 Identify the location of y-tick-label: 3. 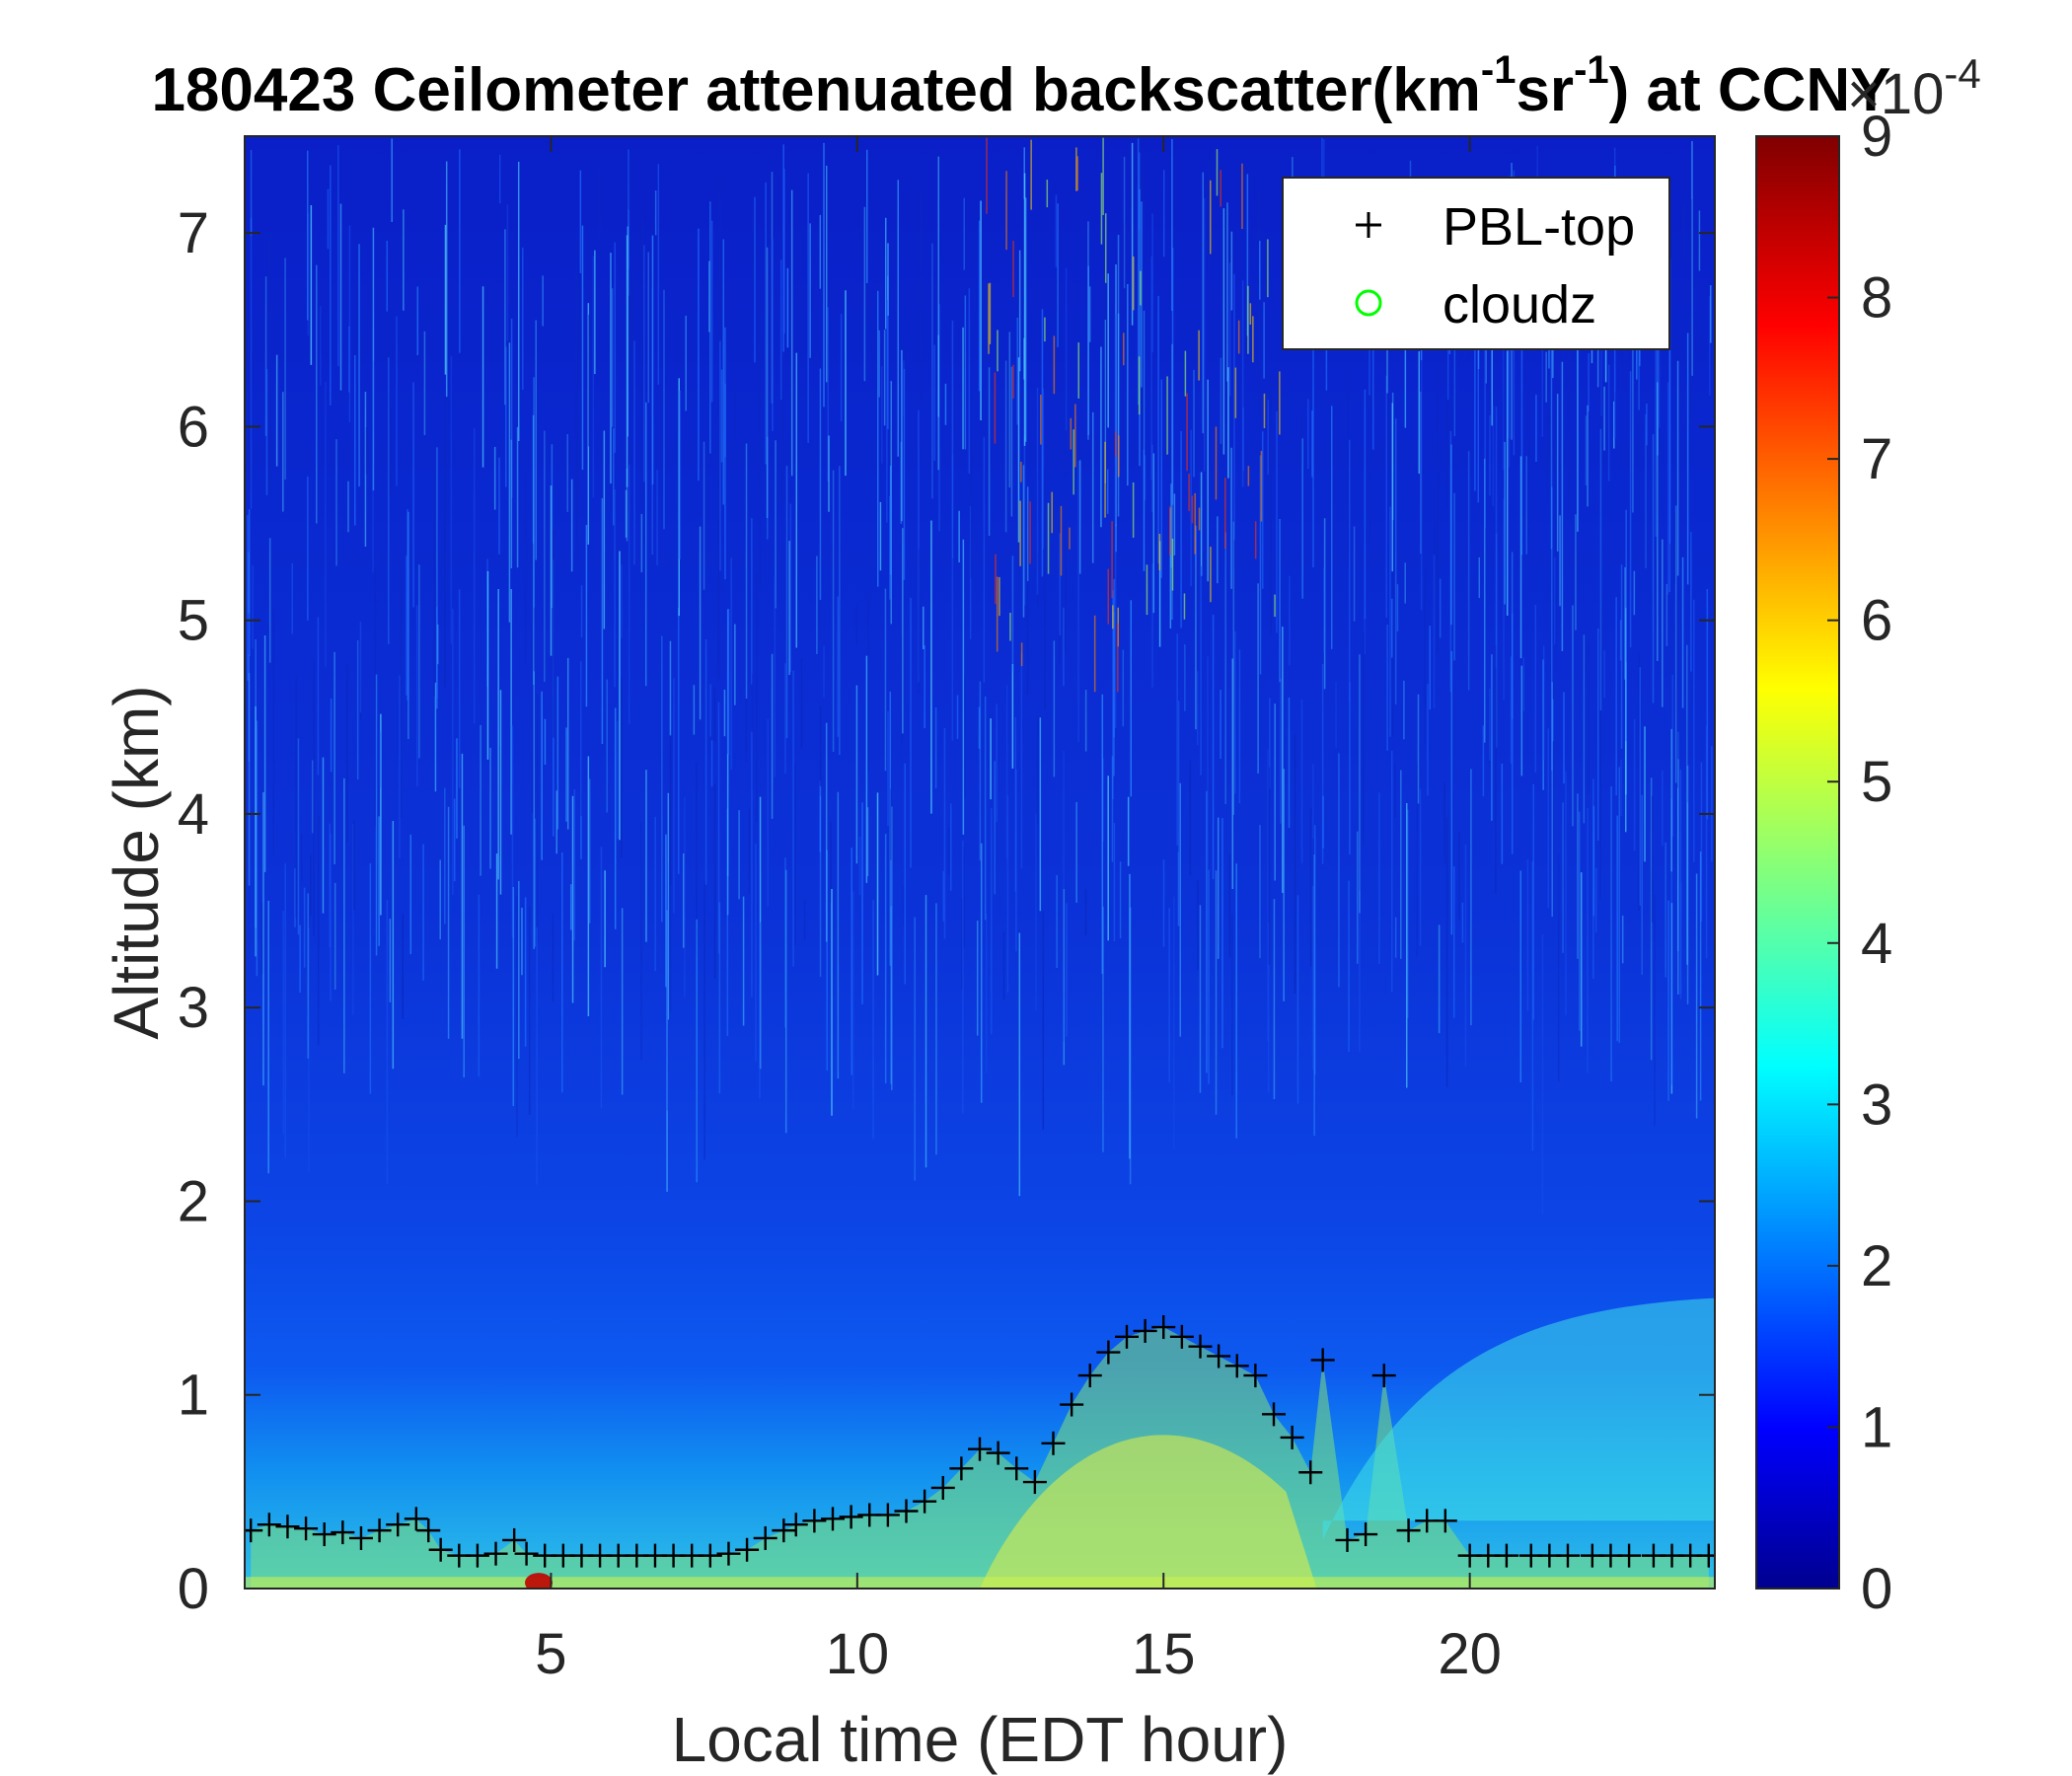
(193, 1008).